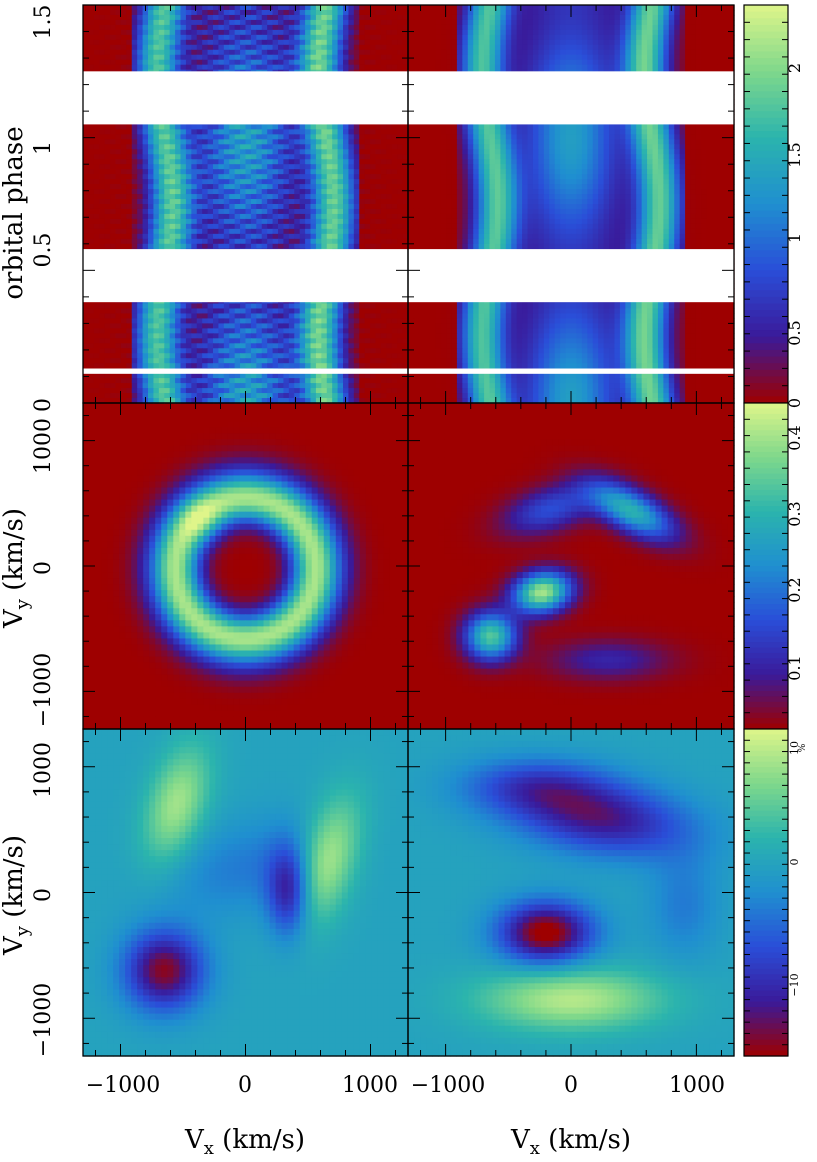 The height and width of the screenshot is (1162, 817). I want to click on vx-tick-right-1000: 1000, so click(697, 1085).